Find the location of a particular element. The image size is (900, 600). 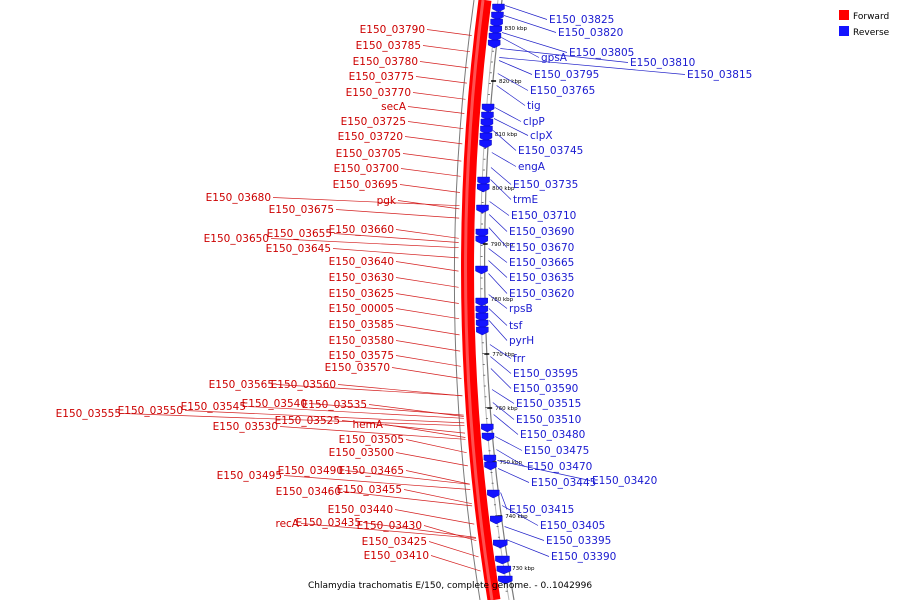

reverse-gene-label: engA is located at coordinates (532, 167).